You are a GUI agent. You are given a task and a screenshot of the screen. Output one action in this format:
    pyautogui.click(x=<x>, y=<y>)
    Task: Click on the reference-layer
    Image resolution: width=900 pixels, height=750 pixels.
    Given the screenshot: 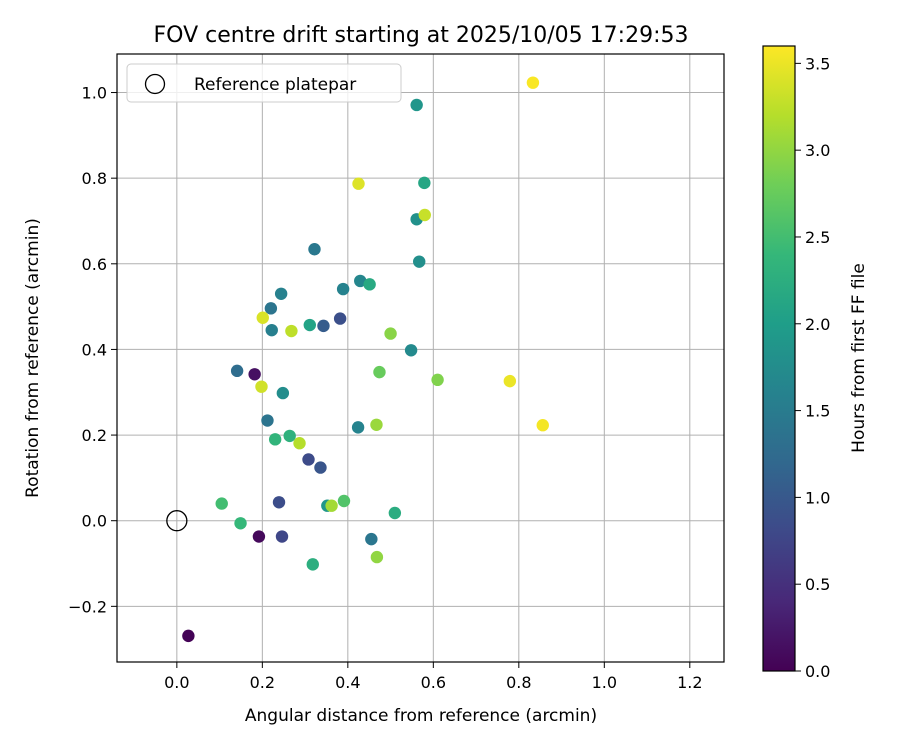 What is the action you would take?
    pyautogui.click(x=177, y=521)
    